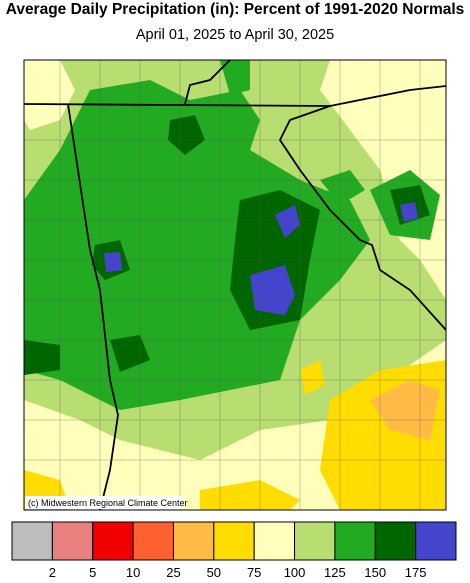 The image size is (470, 583). Describe the element at coordinates (92, 572) in the screenshot. I see `legend-label: 5` at that location.